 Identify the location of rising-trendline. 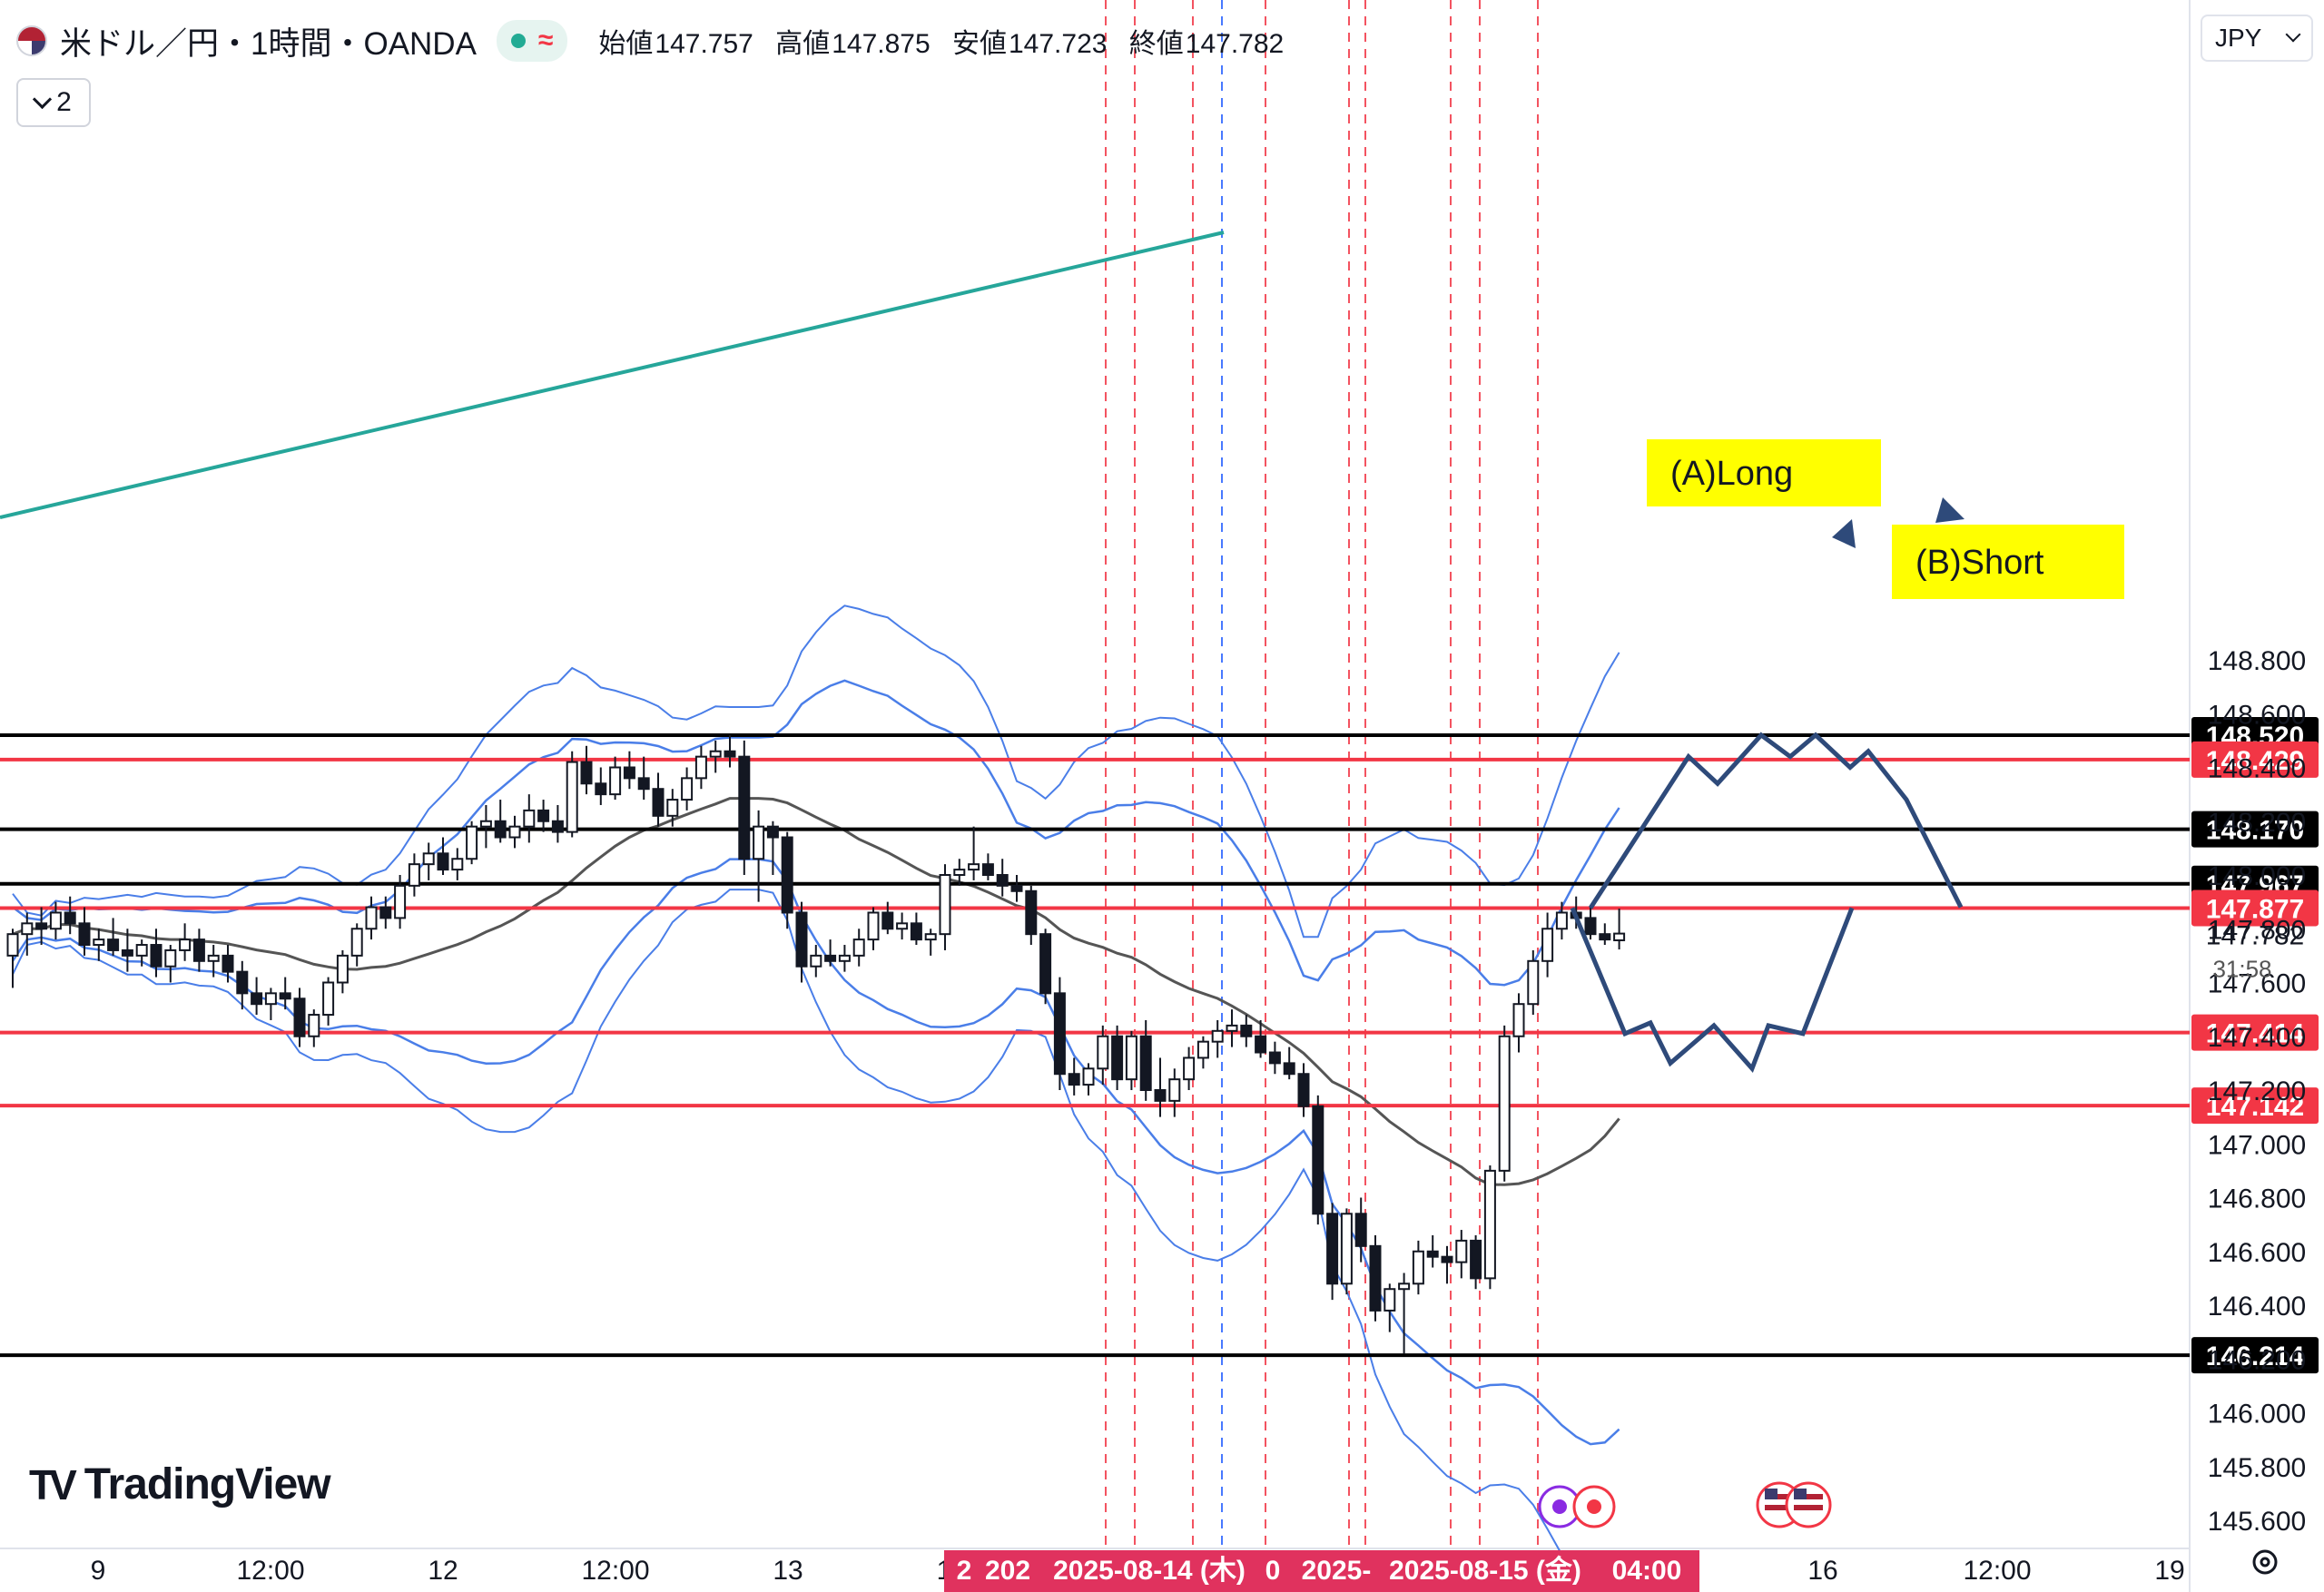
(612, 375).